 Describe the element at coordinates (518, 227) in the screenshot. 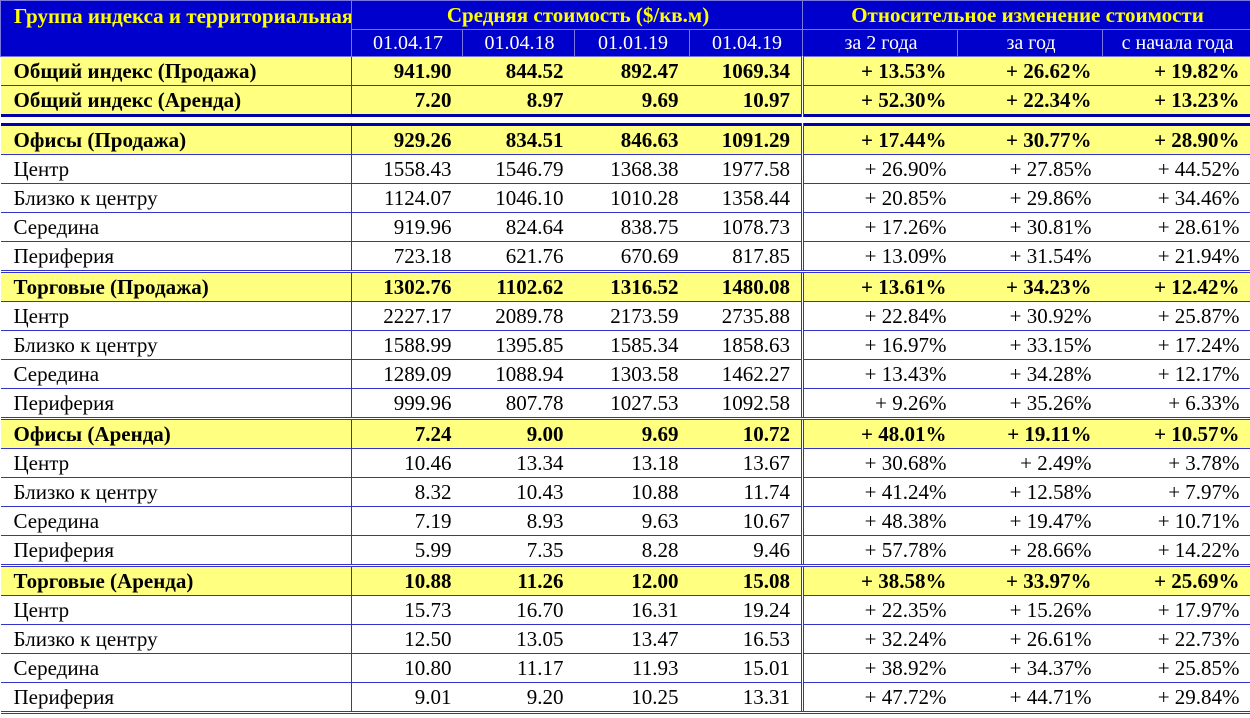

I see `avg-cost-cell: 824.64` at that location.